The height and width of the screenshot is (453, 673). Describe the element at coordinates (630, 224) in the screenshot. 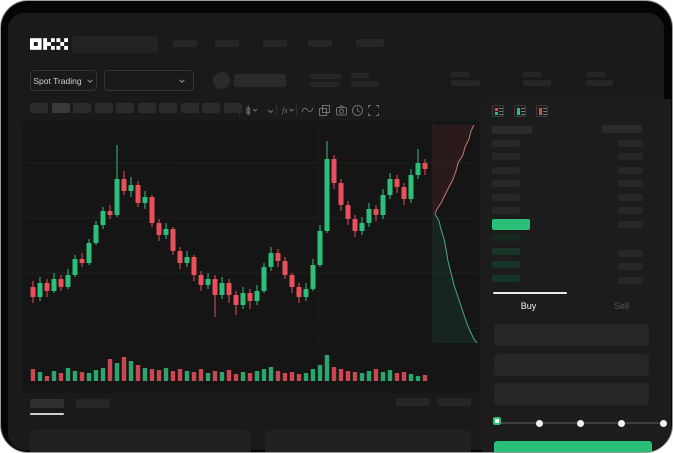

I see `last-price-amount-placeholder` at that location.